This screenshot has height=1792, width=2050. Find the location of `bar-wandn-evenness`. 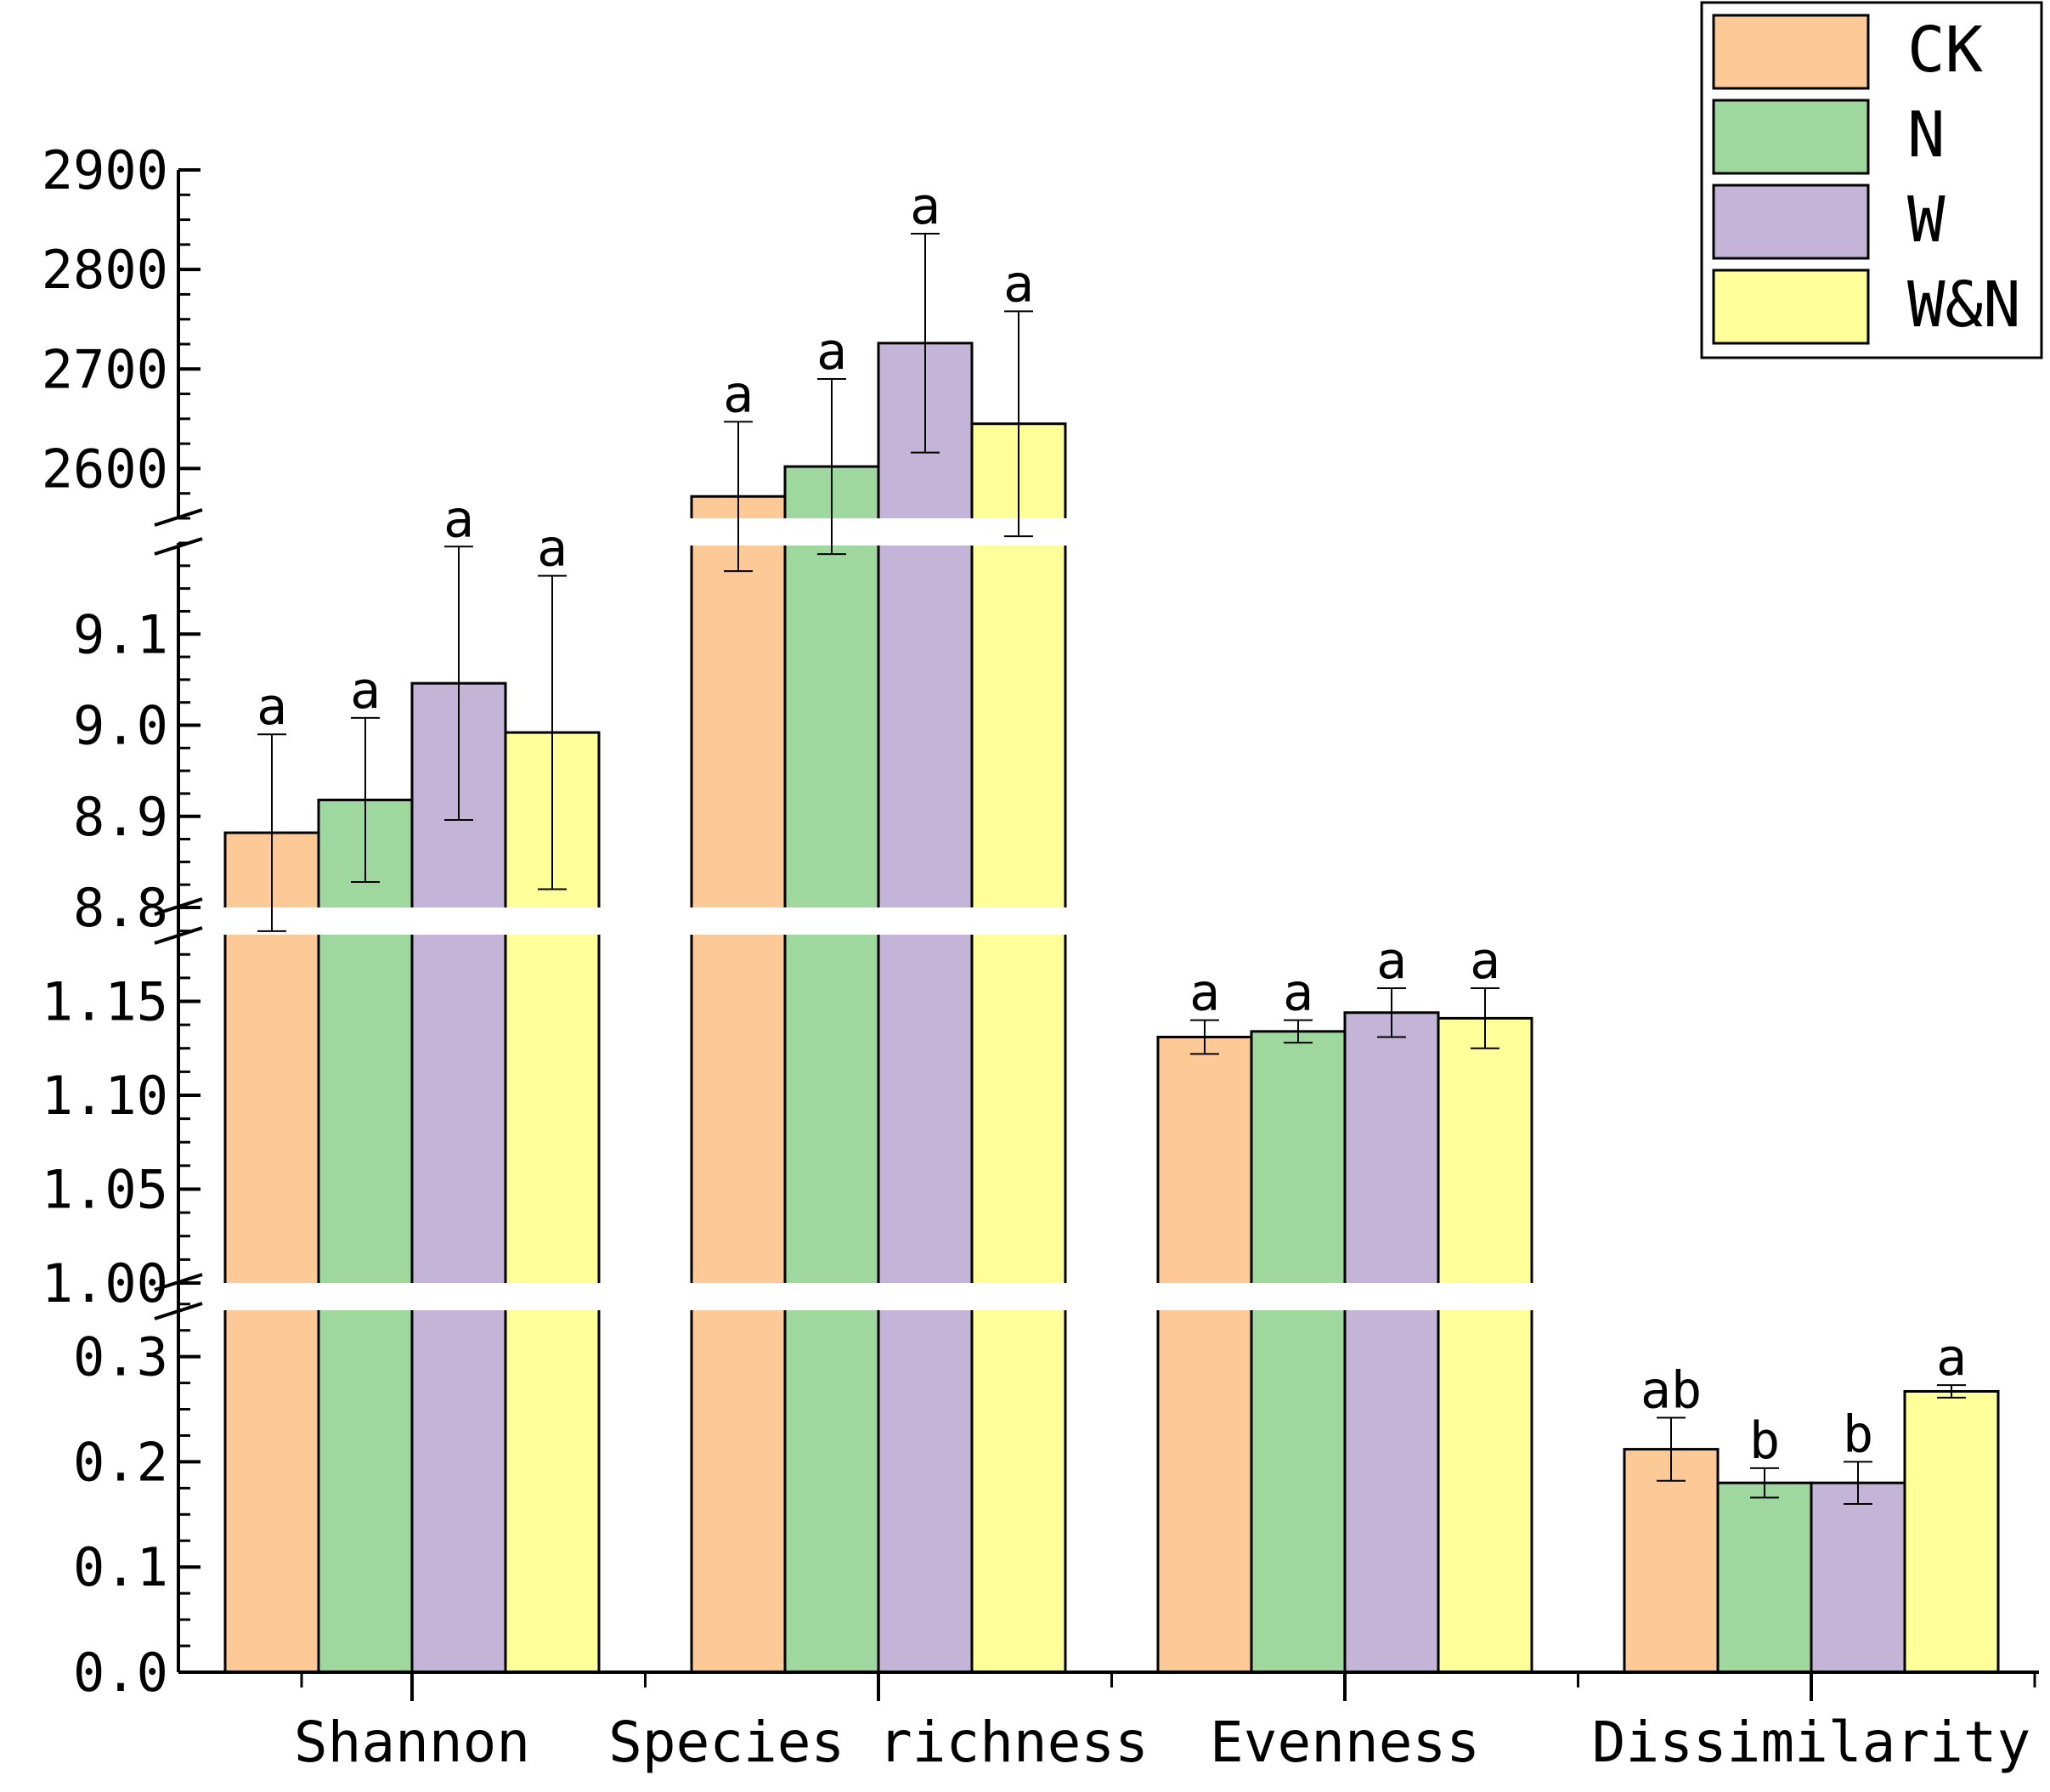

bar-wandn-evenness is located at coordinates (1485, 1345).